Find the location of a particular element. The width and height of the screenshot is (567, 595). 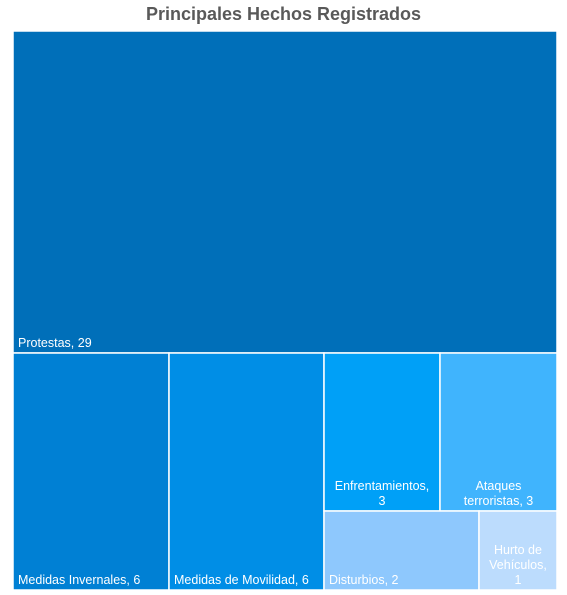

treemap-cell-hurto-de-veh-culos: Hurto de Vehículos, 1 is located at coordinates (518, 550).